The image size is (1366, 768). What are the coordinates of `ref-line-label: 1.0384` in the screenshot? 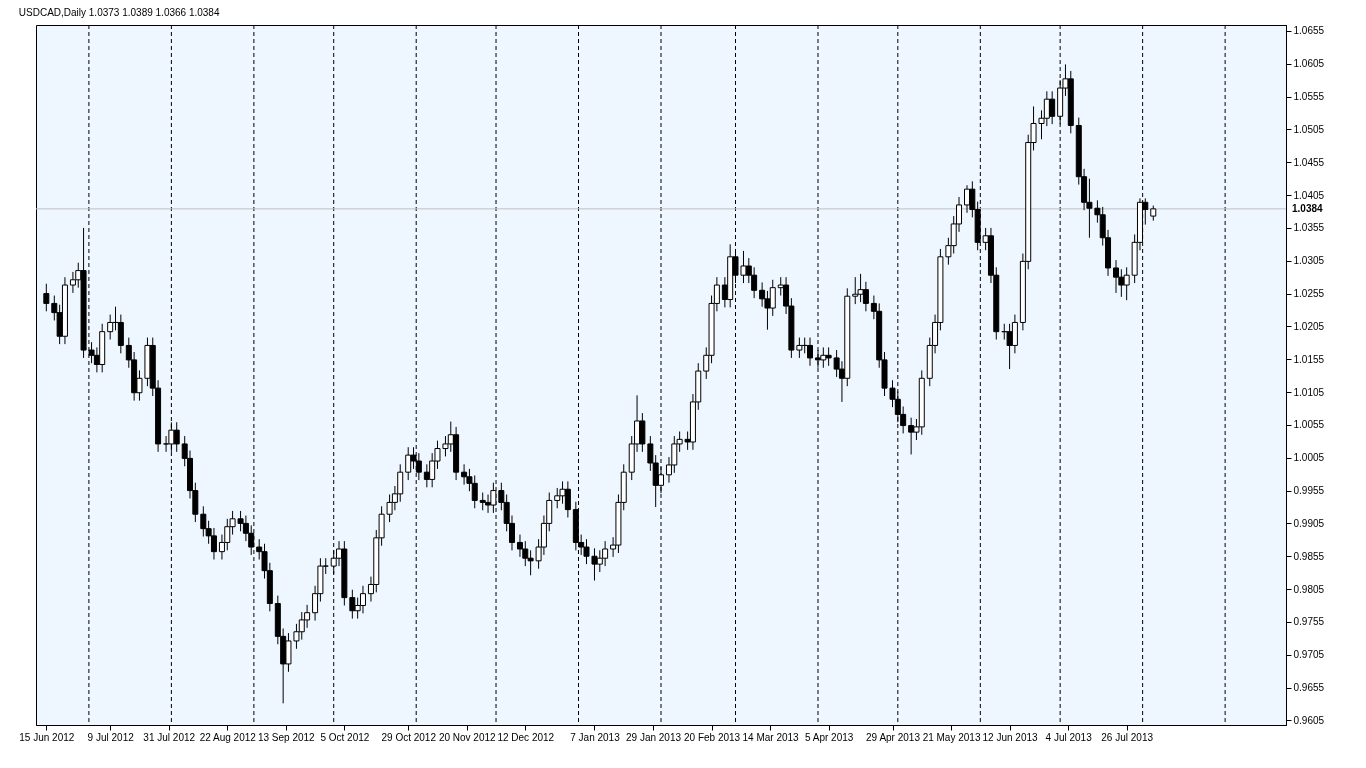 It's located at (1308, 208).